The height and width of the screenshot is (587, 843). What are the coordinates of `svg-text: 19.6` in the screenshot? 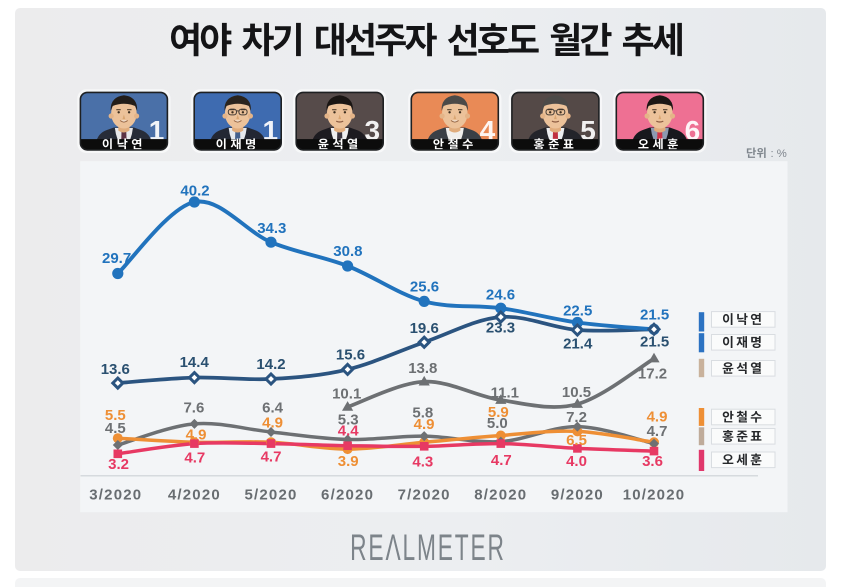 It's located at (424, 328).